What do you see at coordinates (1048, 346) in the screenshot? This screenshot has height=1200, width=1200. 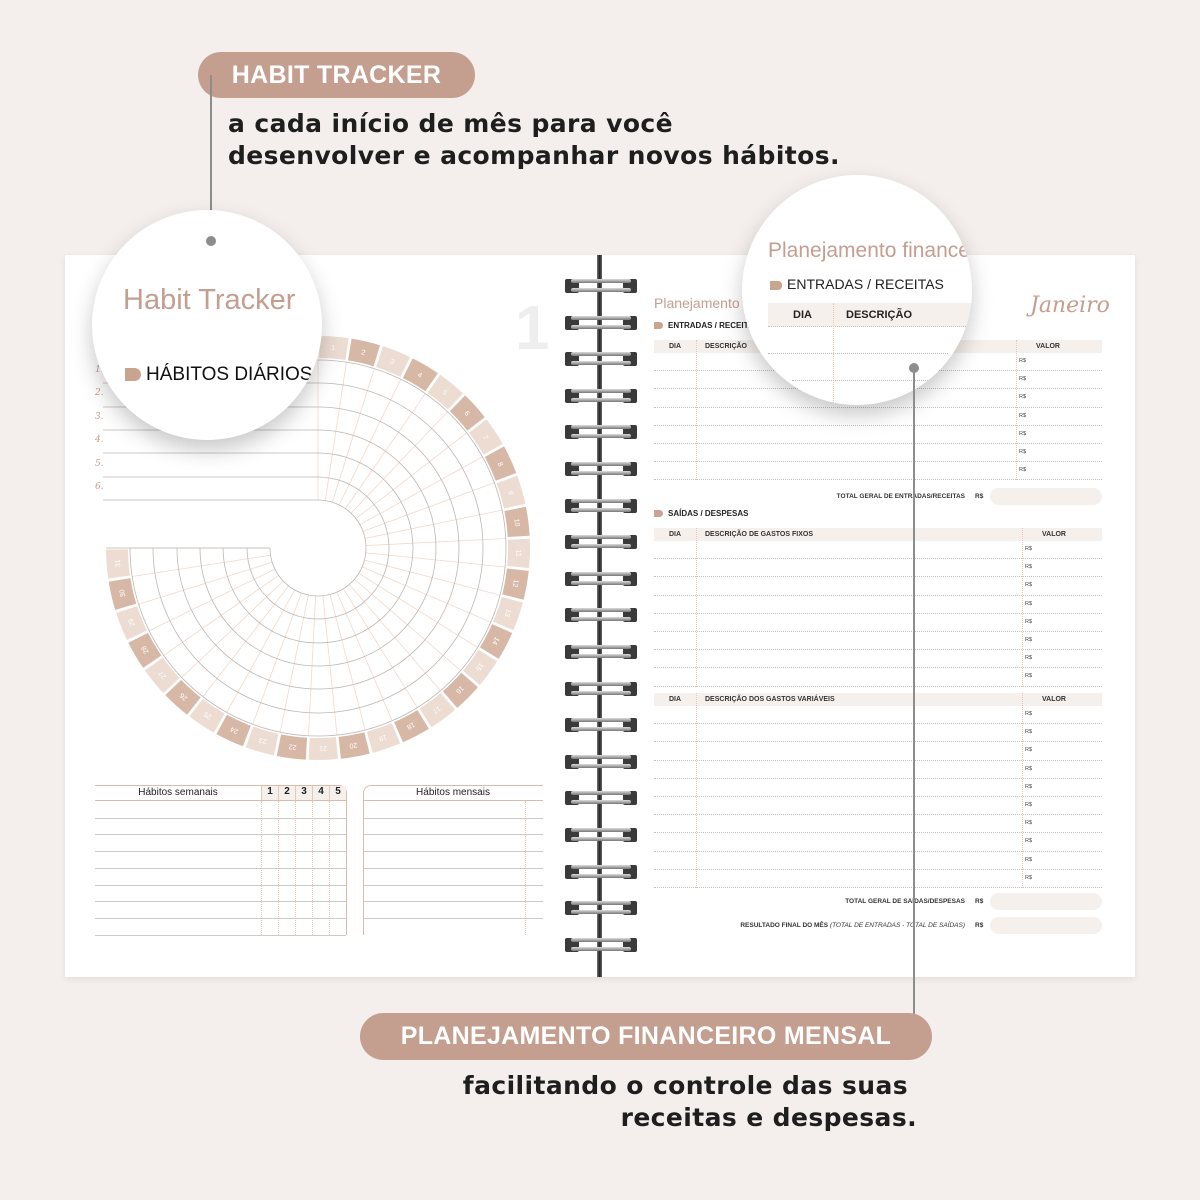 I see `col-value: VALOR` at bounding box center [1048, 346].